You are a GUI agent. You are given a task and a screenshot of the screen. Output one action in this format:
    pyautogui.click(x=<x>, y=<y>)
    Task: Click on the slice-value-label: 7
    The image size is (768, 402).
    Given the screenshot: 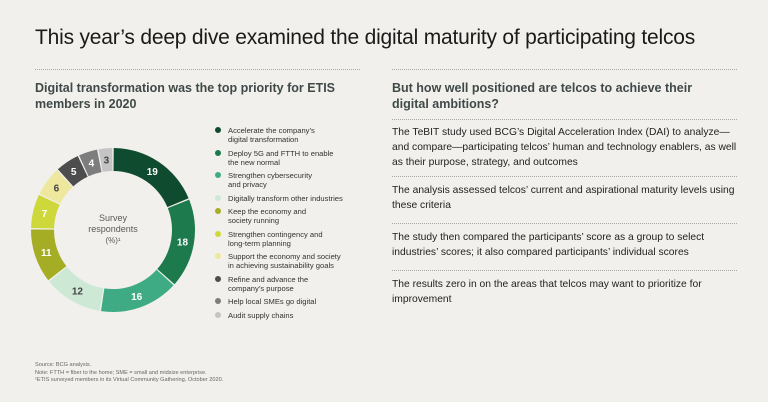 What is the action you would take?
    pyautogui.click(x=45, y=214)
    